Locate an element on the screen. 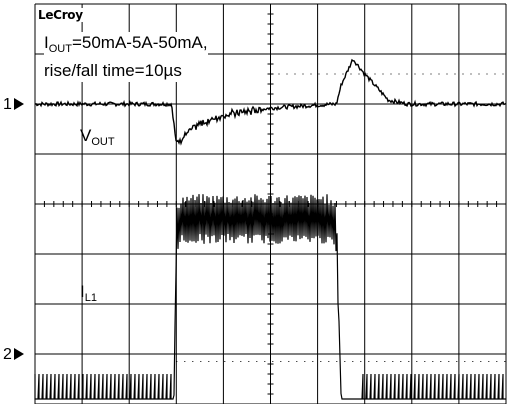 The height and width of the screenshot is (409, 508). vout-label: VOUT is located at coordinates (97, 137).